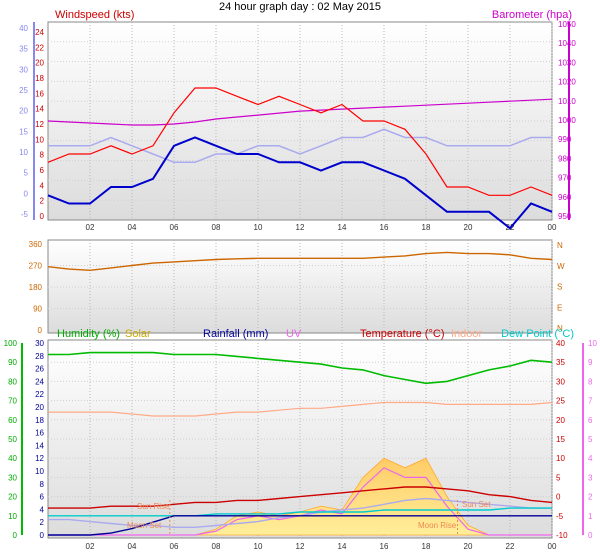  What do you see at coordinates (590, 381) in the screenshot?
I see `tick-uv: 8` at bounding box center [590, 381].